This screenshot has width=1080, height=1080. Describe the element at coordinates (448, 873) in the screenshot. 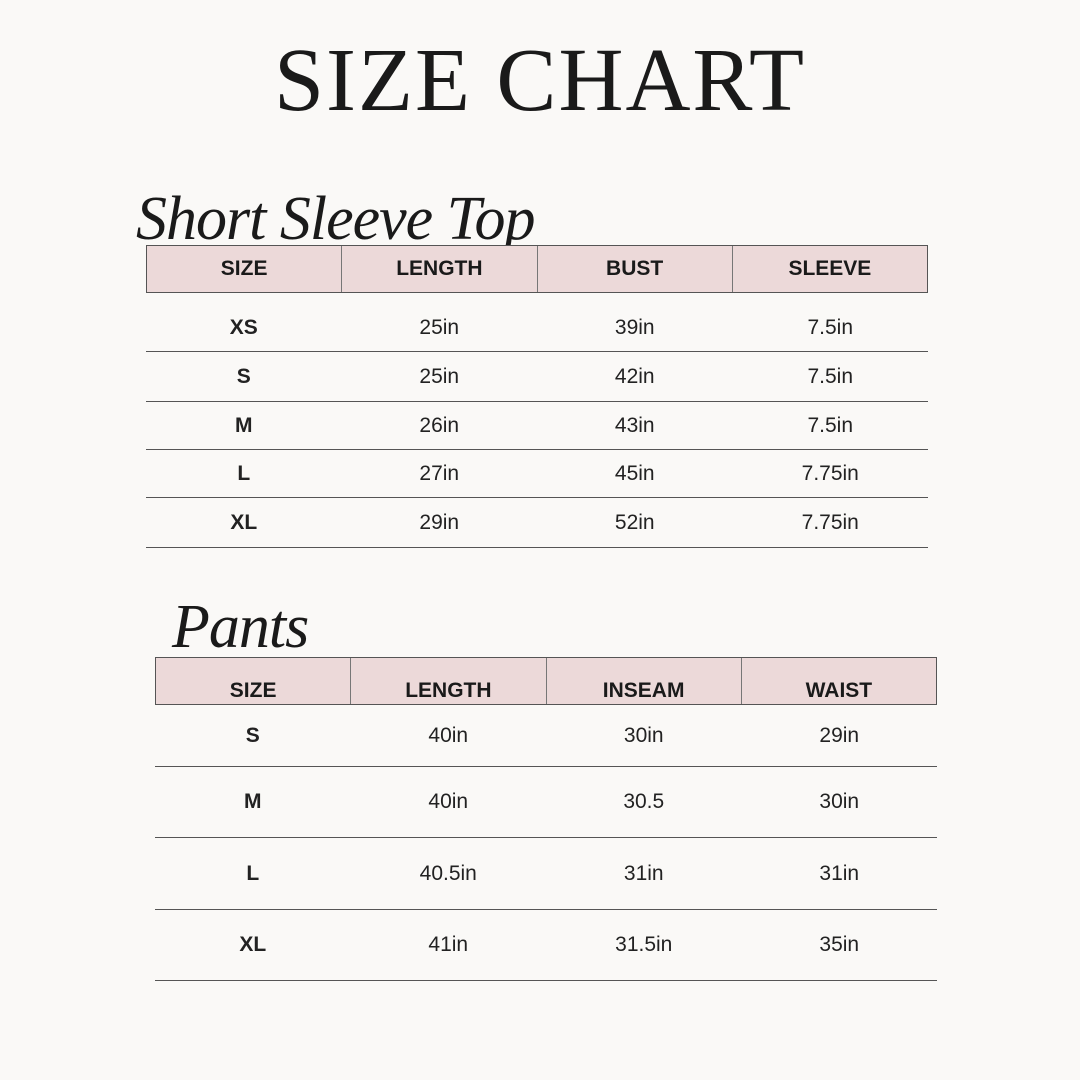

I see `measurement-cell: 40.5in` at that location.